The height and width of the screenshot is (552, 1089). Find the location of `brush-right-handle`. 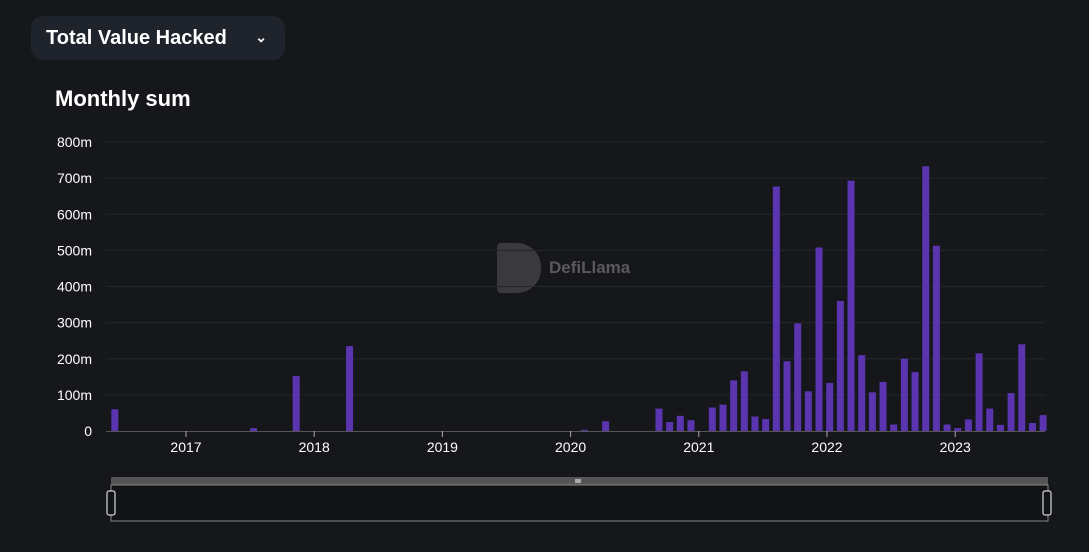

brush-right-handle is located at coordinates (1047, 503).